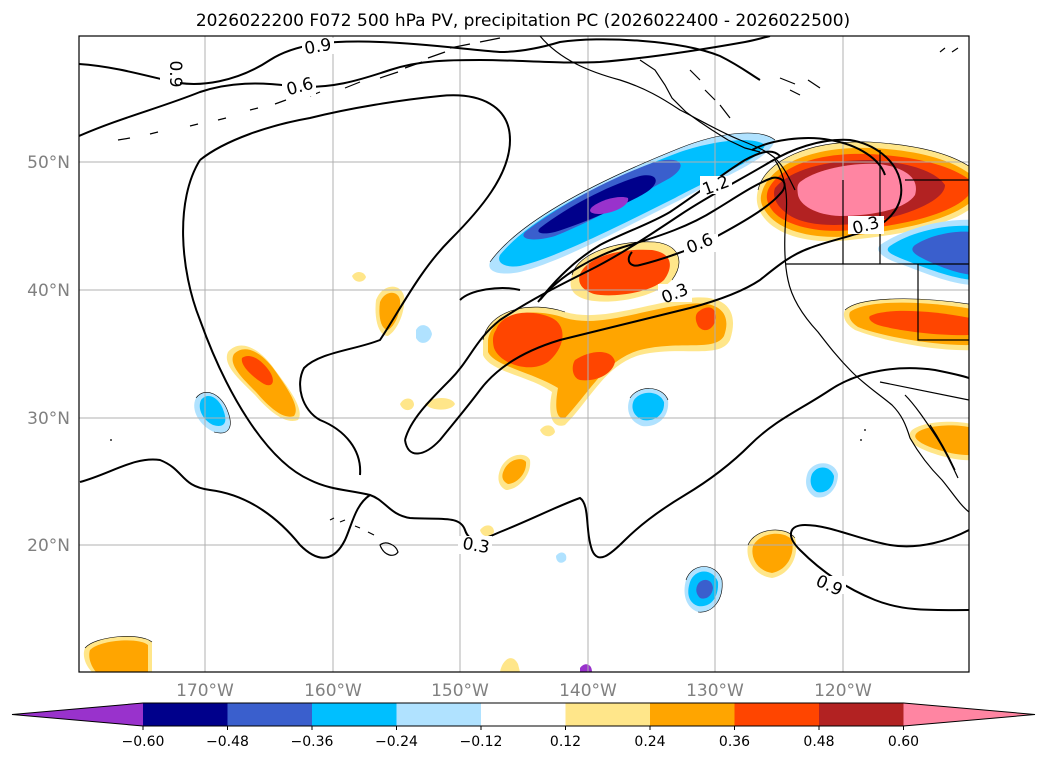  I want to click on aleutian-islands, so click(309, 89).